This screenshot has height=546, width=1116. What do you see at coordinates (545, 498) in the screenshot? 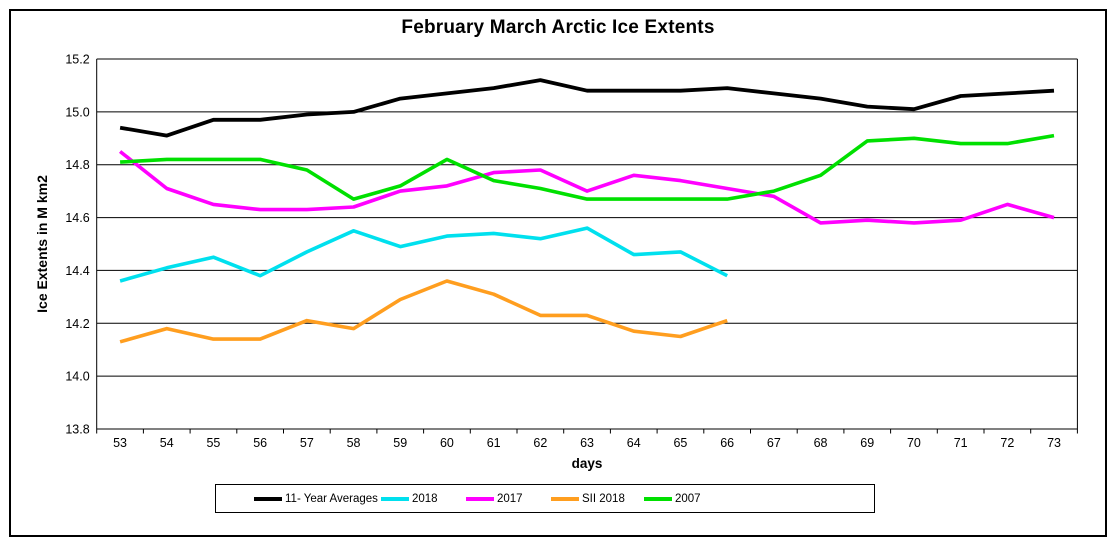
I see `legend: 11- Year Averages 2018 2017 SII 2018 2007` at bounding box center [545, 498].